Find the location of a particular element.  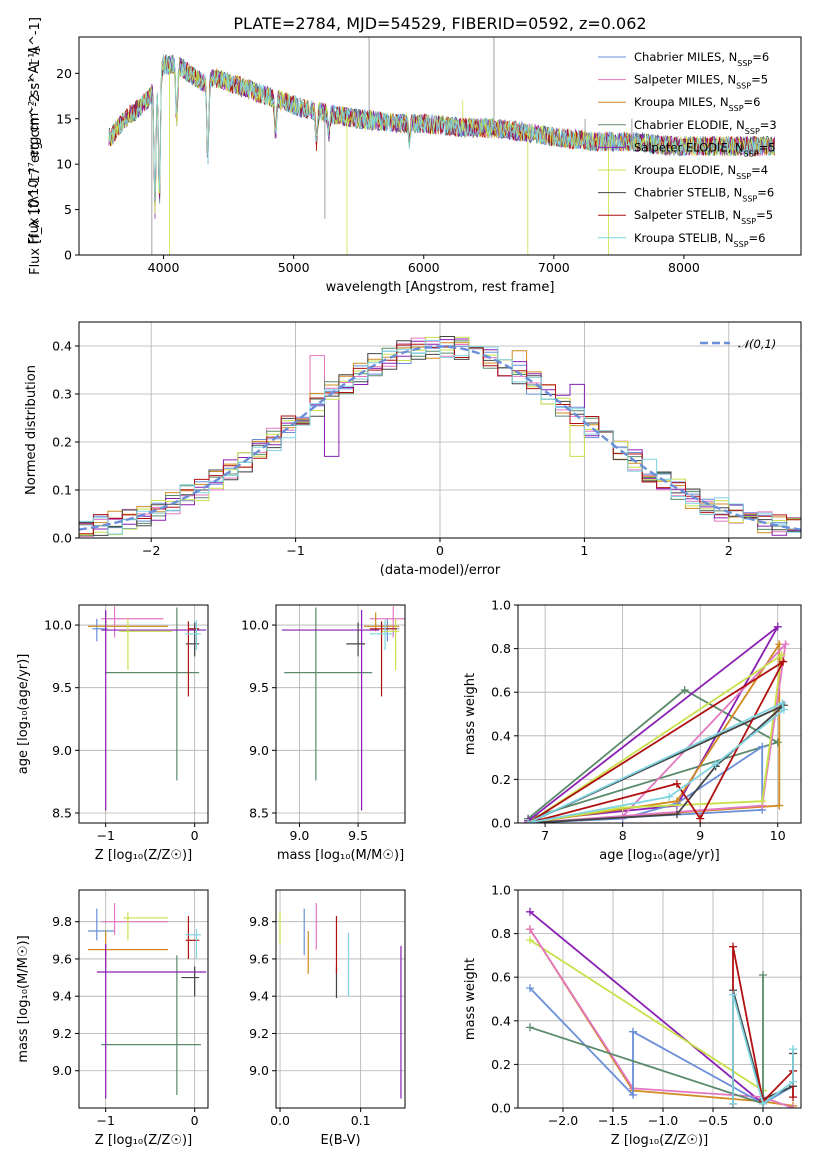

tick-label-y: 9.8 is located at coordinates (62, 921).